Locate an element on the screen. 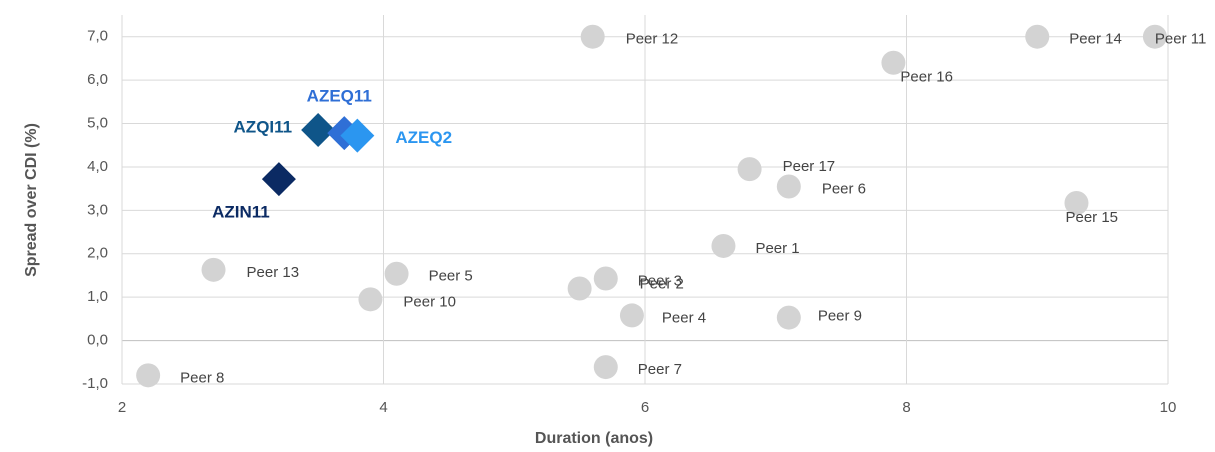  point-label: Peer 4 is located at coordinates (684, 317).